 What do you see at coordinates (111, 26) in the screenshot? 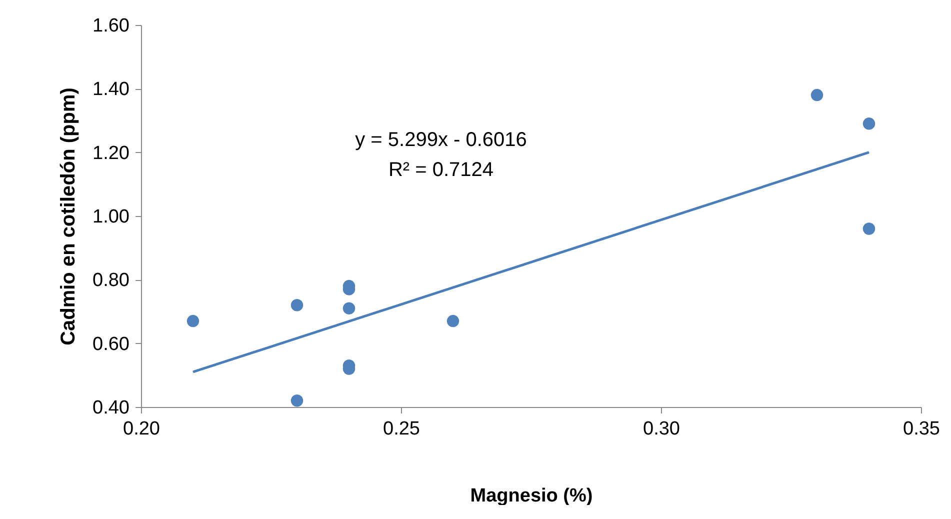
I see `y-tick-label: 1.60` at bounding box center [111, 26].